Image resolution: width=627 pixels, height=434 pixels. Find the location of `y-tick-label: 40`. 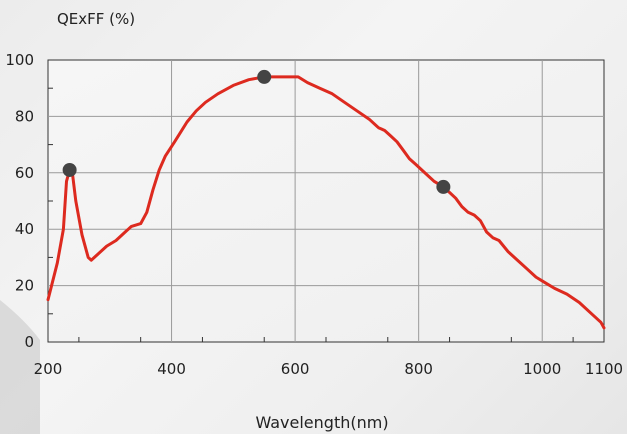

y-tick-label: 40 is located at coordinates (24, 229).